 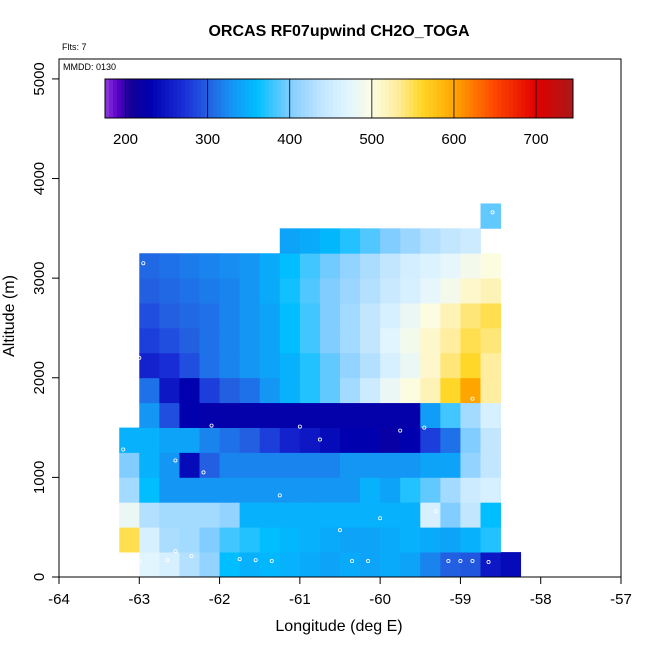 What do you see at coordinates (371, 139) in the screenshot?
I see `colorbar-tick-label: 500` at bounding box center [371, 139].